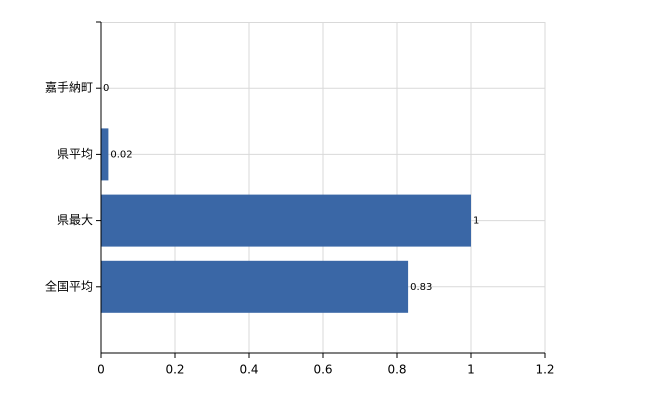  I want to click on x-tick-label: 0.6, so click(322, 370).